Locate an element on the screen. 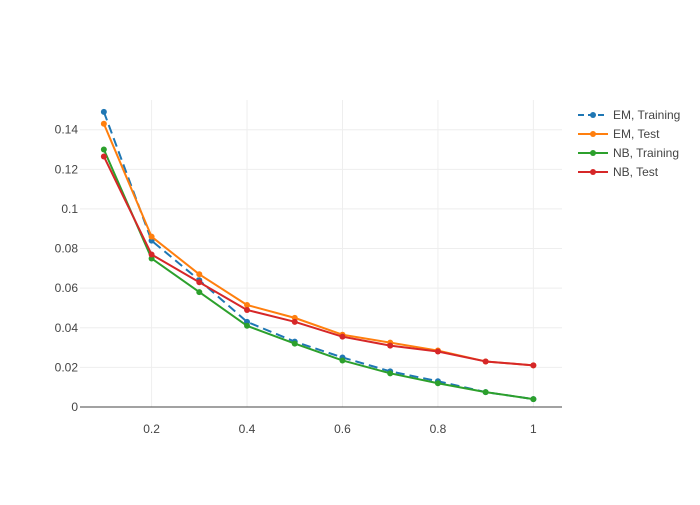  x-tick-label: 1 is located at coordinates (533, 429).